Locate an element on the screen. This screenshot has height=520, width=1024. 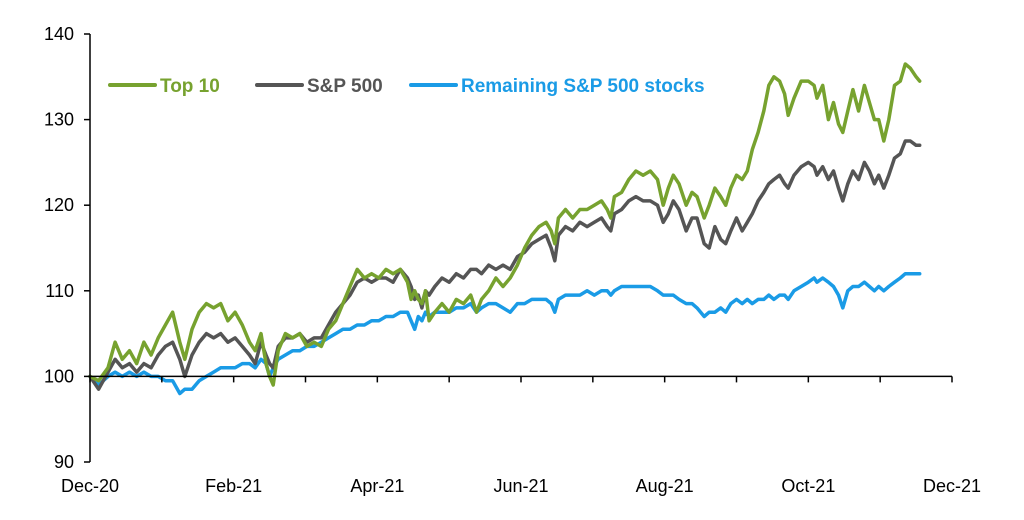
y-tick-label: 130 is located at coordinates (59, 120).